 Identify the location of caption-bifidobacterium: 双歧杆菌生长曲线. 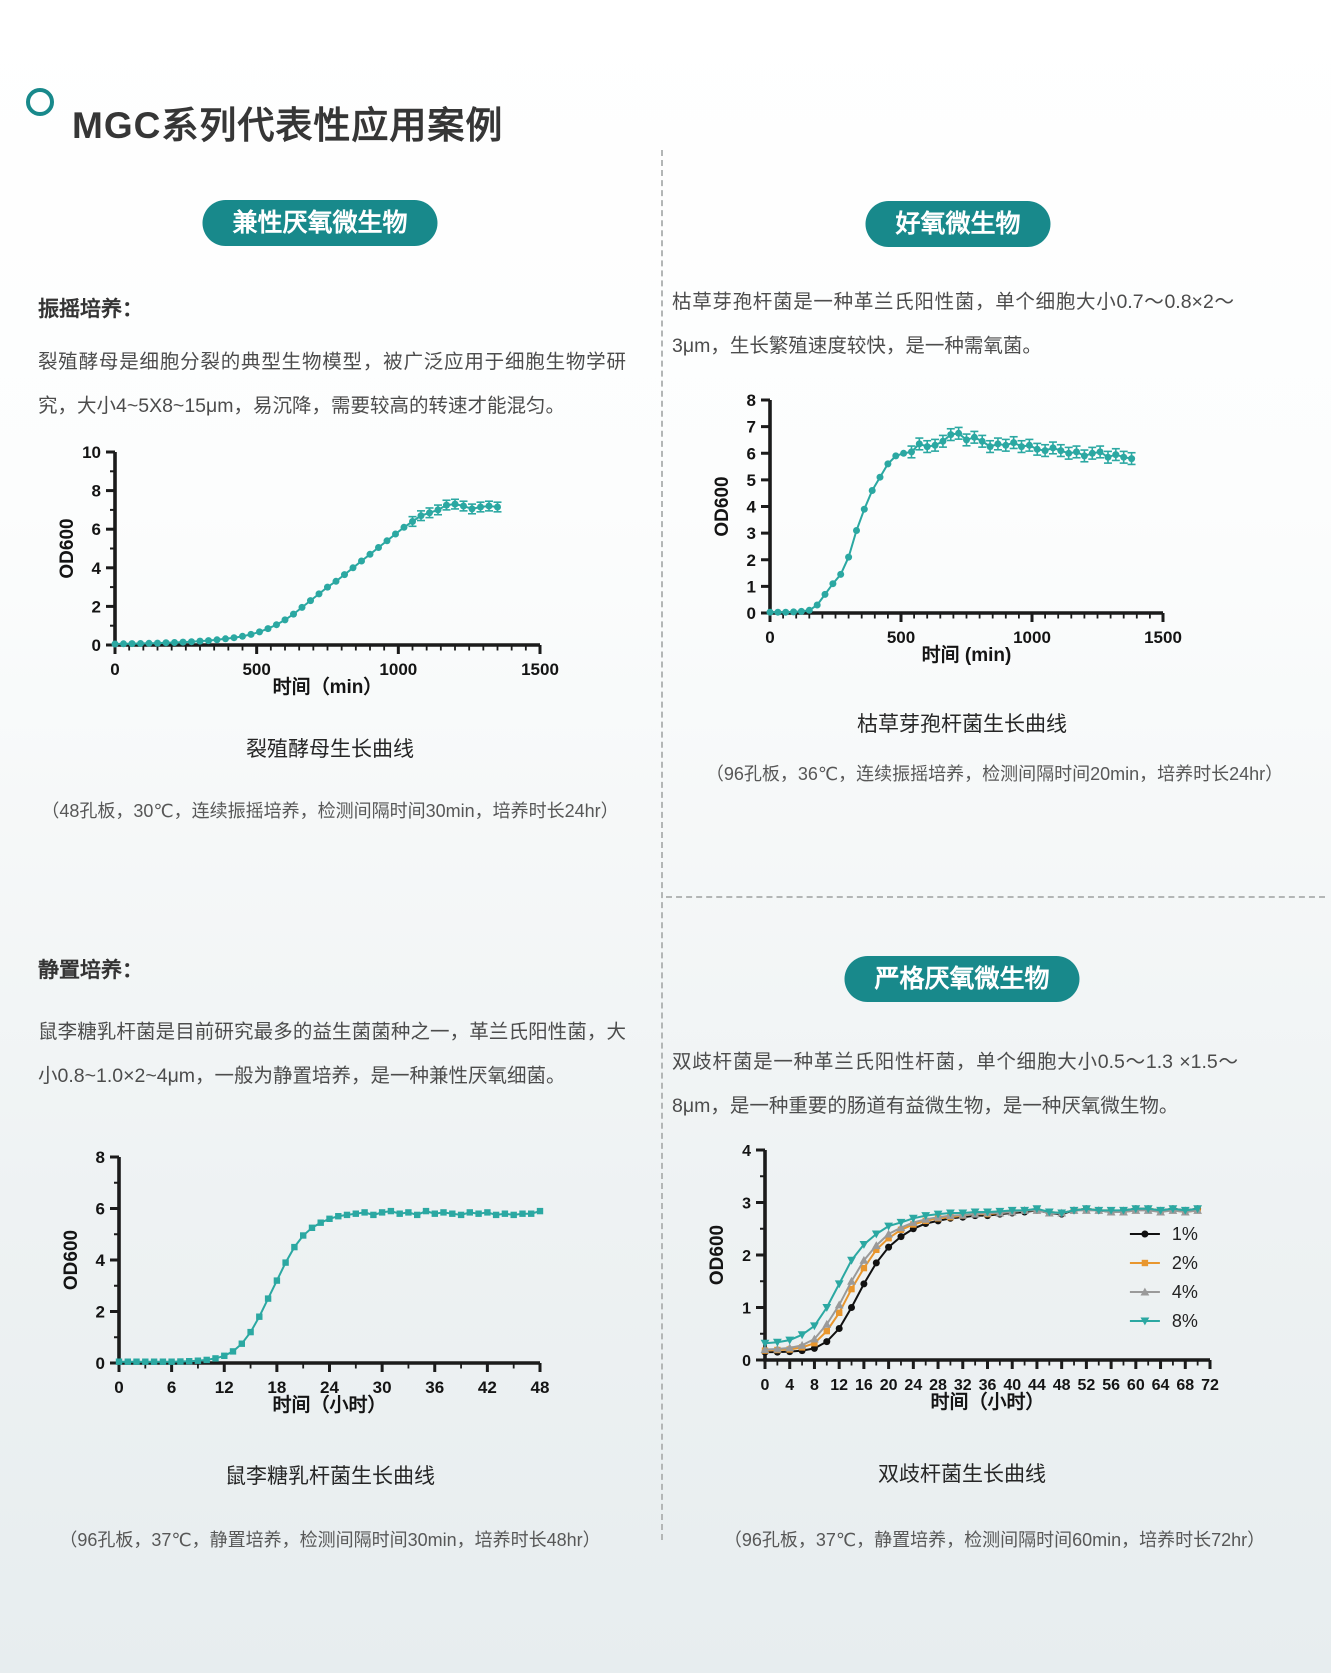
(962, 1474).